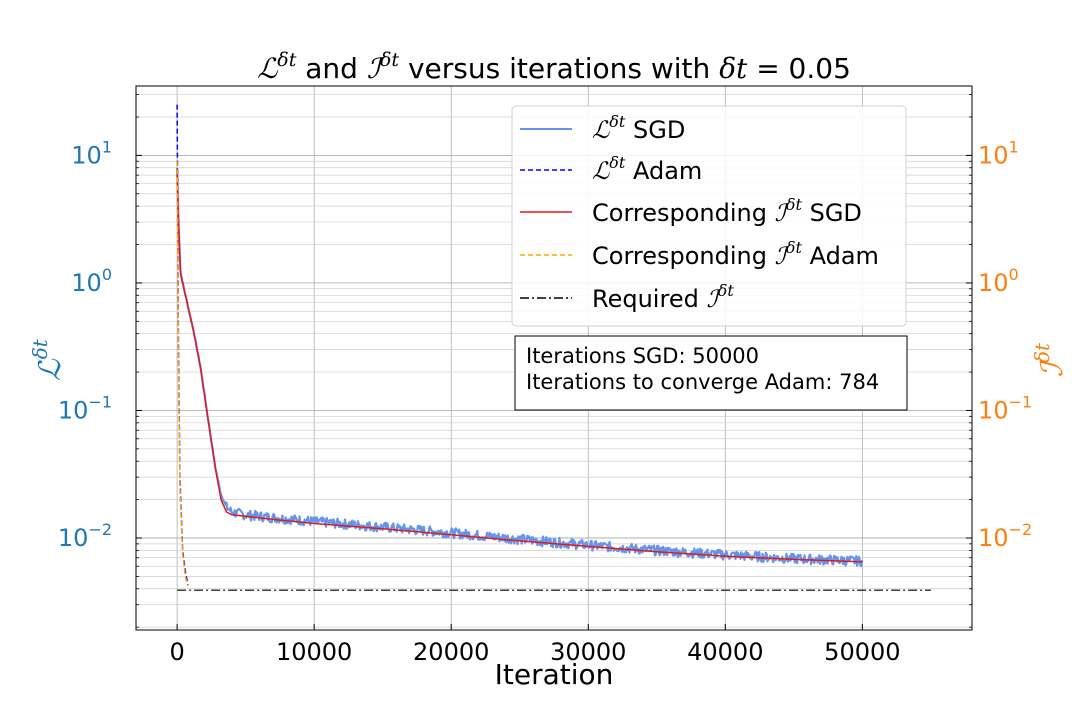 The width and height of the screenshot is (1080, 720). What do you see at coordinates (725, 652) in the screenshot?
I see `x-tick-label: 40000` at bounding box center [725, 652].